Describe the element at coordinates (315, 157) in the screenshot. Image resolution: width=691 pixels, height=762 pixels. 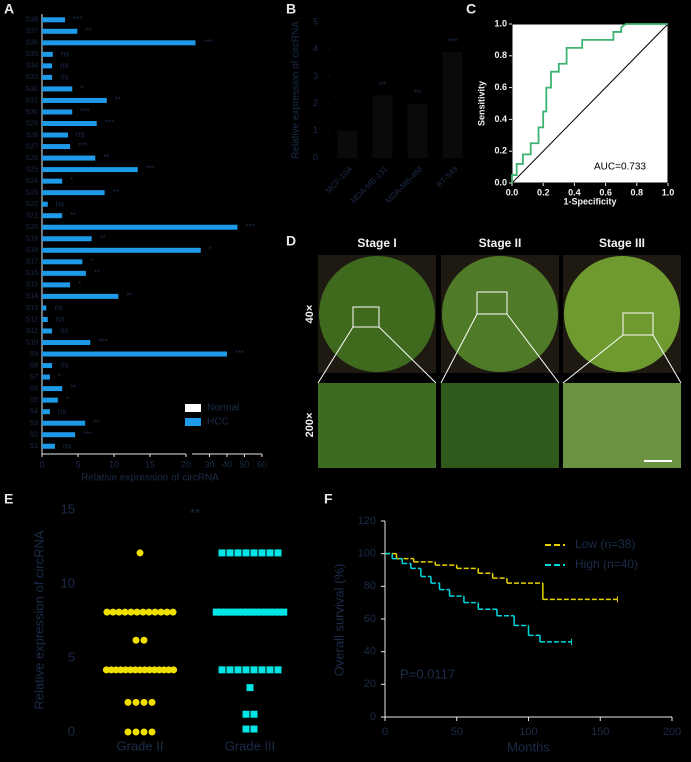
I see `y-tick-label: 0` at that location.